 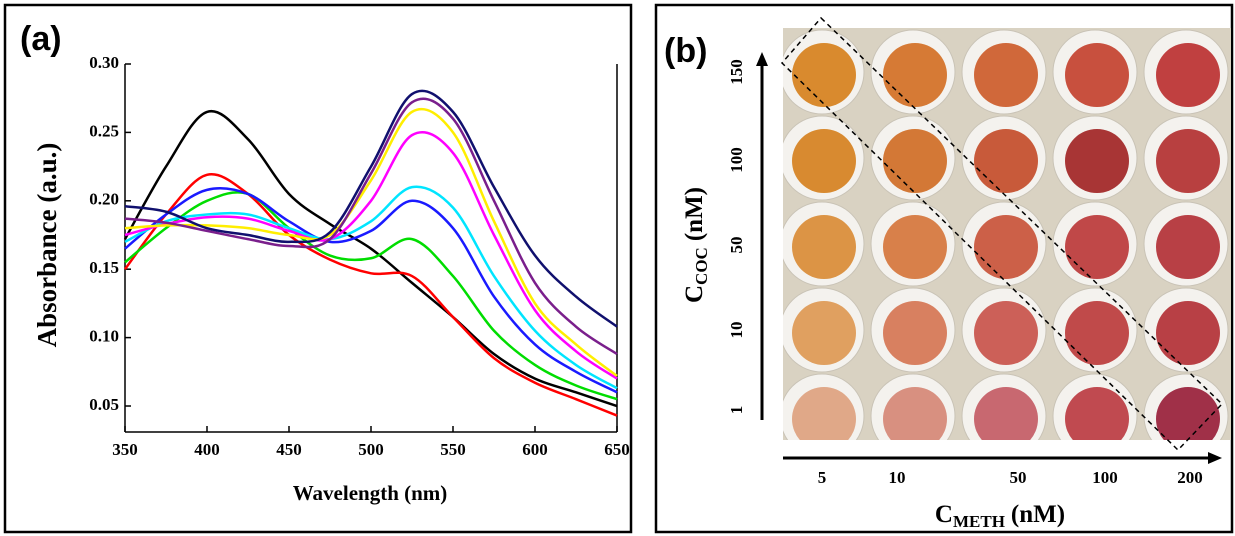 What do you see at coordinates (822, 477) in the screenshot?
I see `x-tick-label: 5` at bounding box center [822, 477].